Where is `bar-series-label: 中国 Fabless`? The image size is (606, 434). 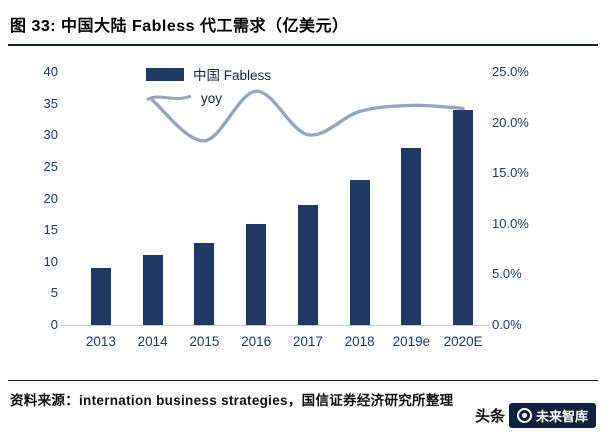 bar-series-label: 中国 Fabless is located at coordinates (232, 75).